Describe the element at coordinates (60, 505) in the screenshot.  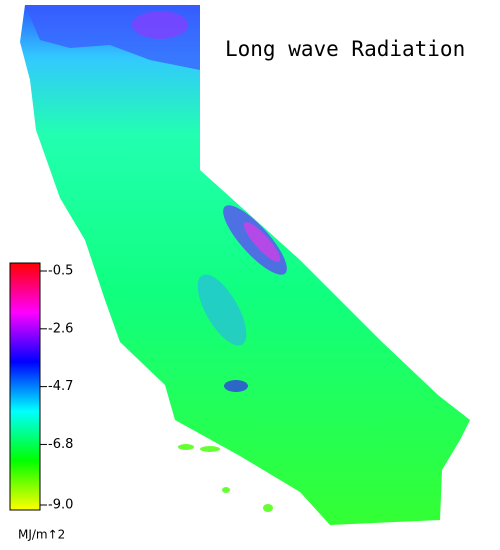
I see `colorbar-tick-label: -9.0` at that location.